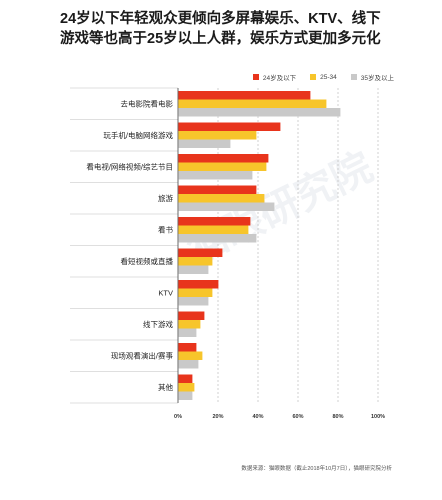 Image resolution: width=442 pixels, height=500 pixels. I want to click on legend-item-25-34: 25-34, so click(323, 77).